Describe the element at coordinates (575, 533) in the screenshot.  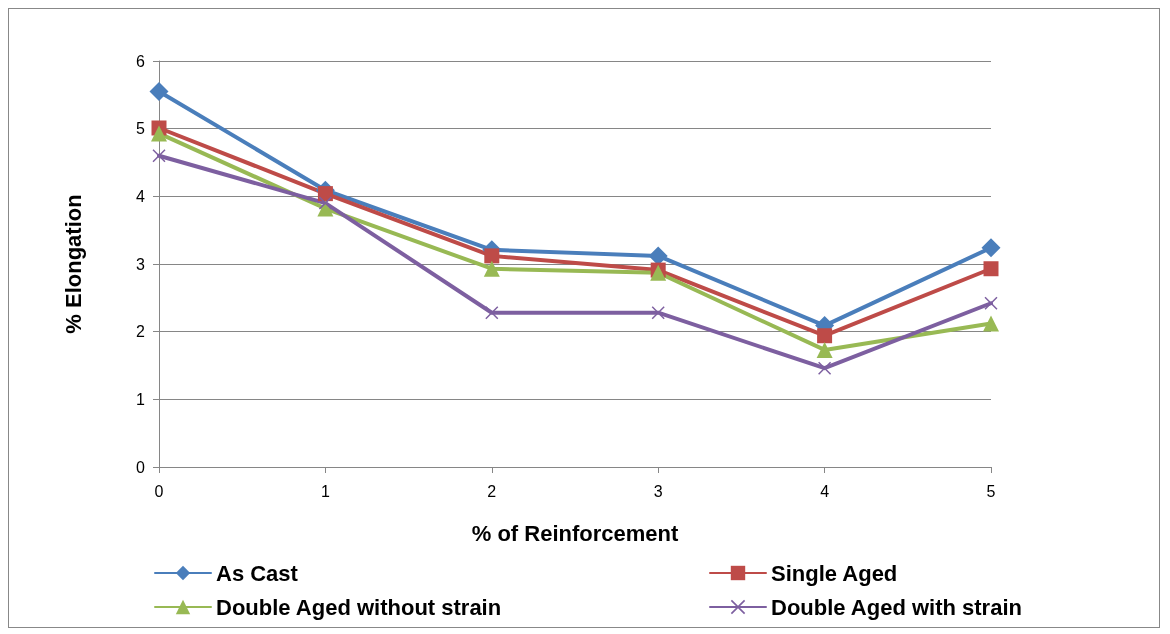
I see `x-axis-title: % of Reinforcement` at that location.